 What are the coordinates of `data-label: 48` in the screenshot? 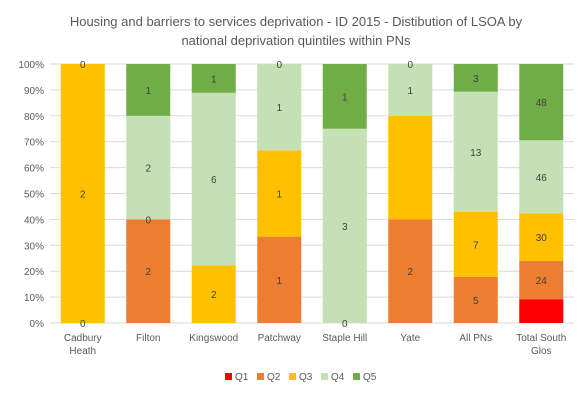 It's located at (542, 103).